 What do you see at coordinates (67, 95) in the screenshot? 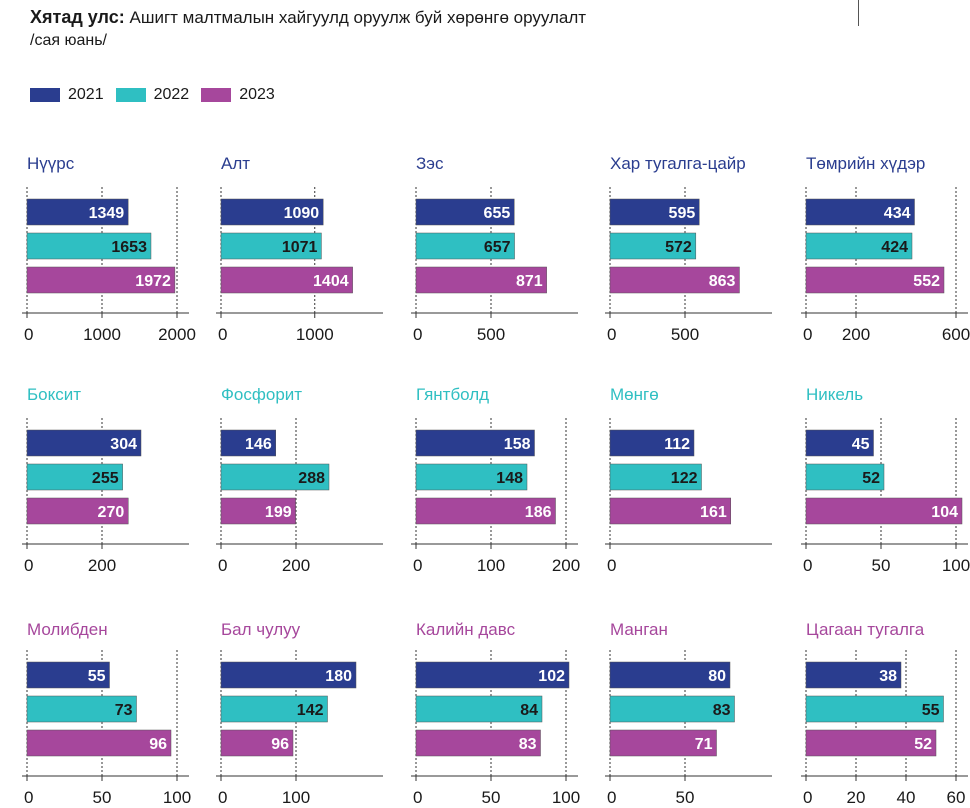
I see `legend-item-2021: 2021` at bounding box center [67, 95].